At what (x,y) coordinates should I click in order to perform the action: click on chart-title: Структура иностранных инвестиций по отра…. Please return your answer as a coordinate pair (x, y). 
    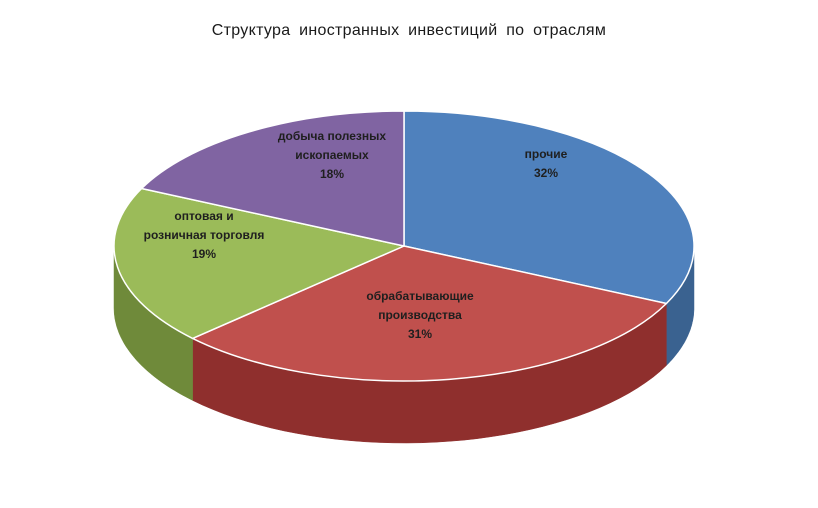
    Looking at the image, I should click on (409, 30).